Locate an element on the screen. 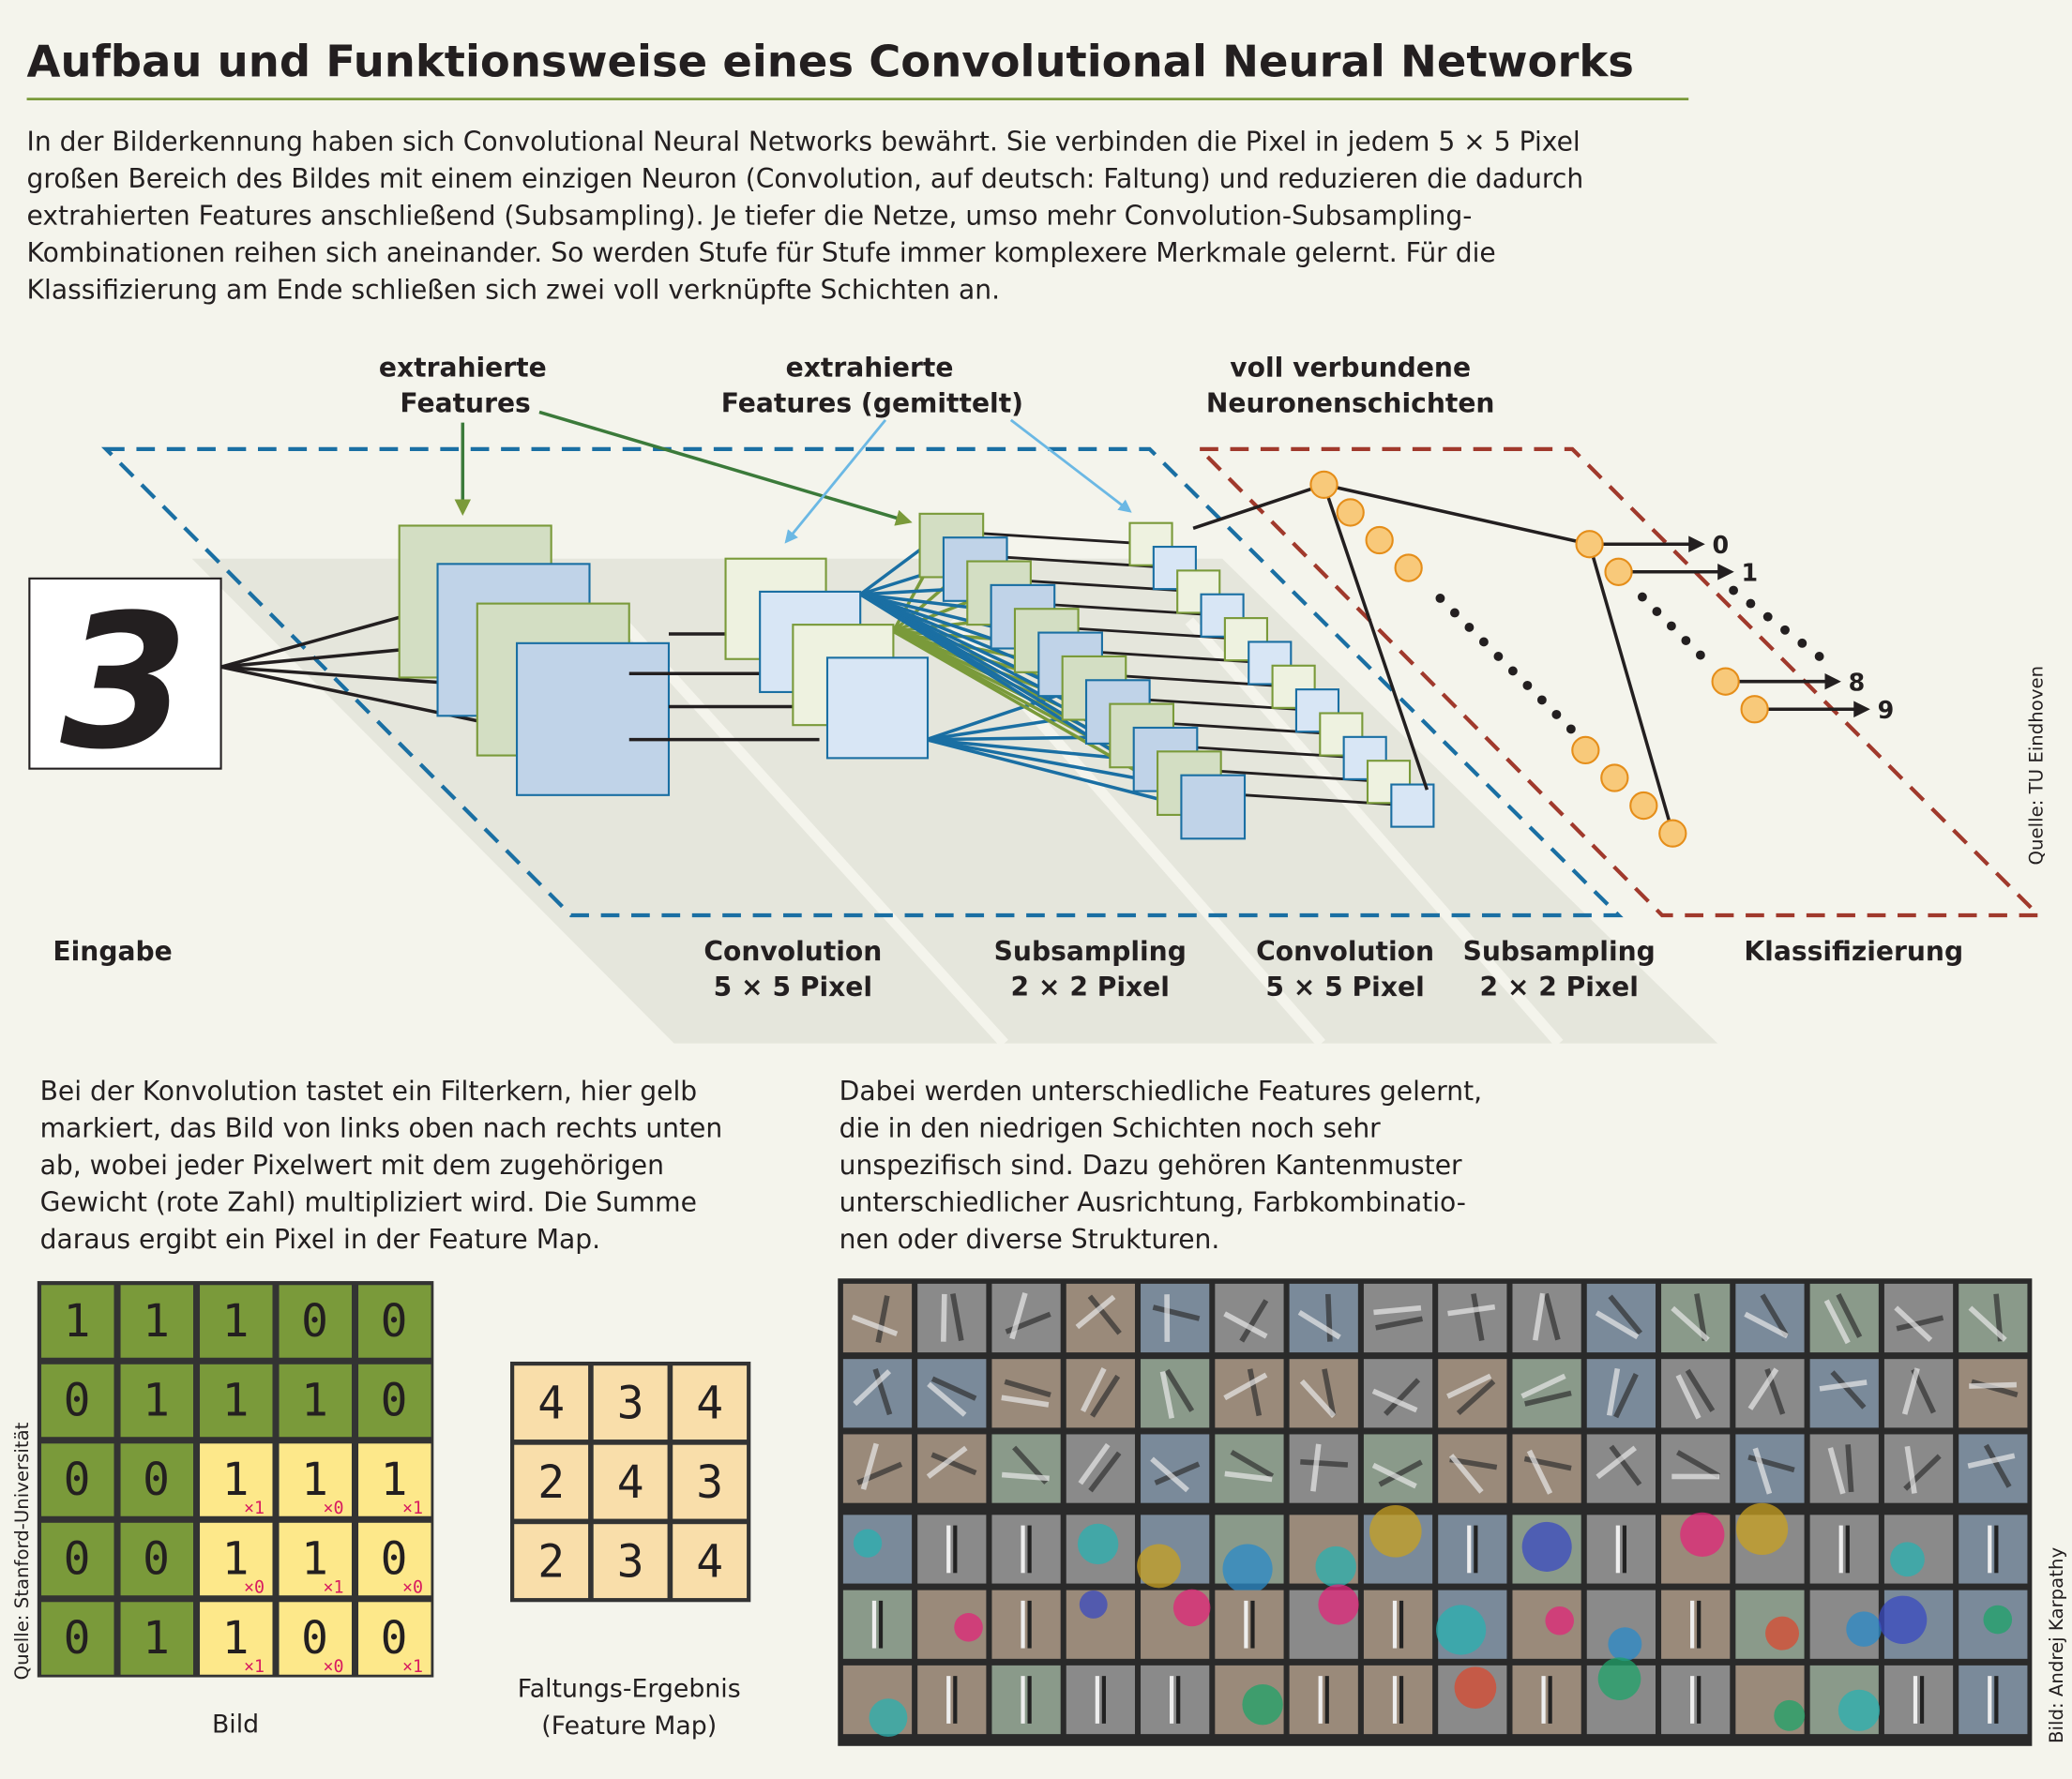  stage-sublabel: 2 × 2 Pixel is located at coordinates (1558, 987).